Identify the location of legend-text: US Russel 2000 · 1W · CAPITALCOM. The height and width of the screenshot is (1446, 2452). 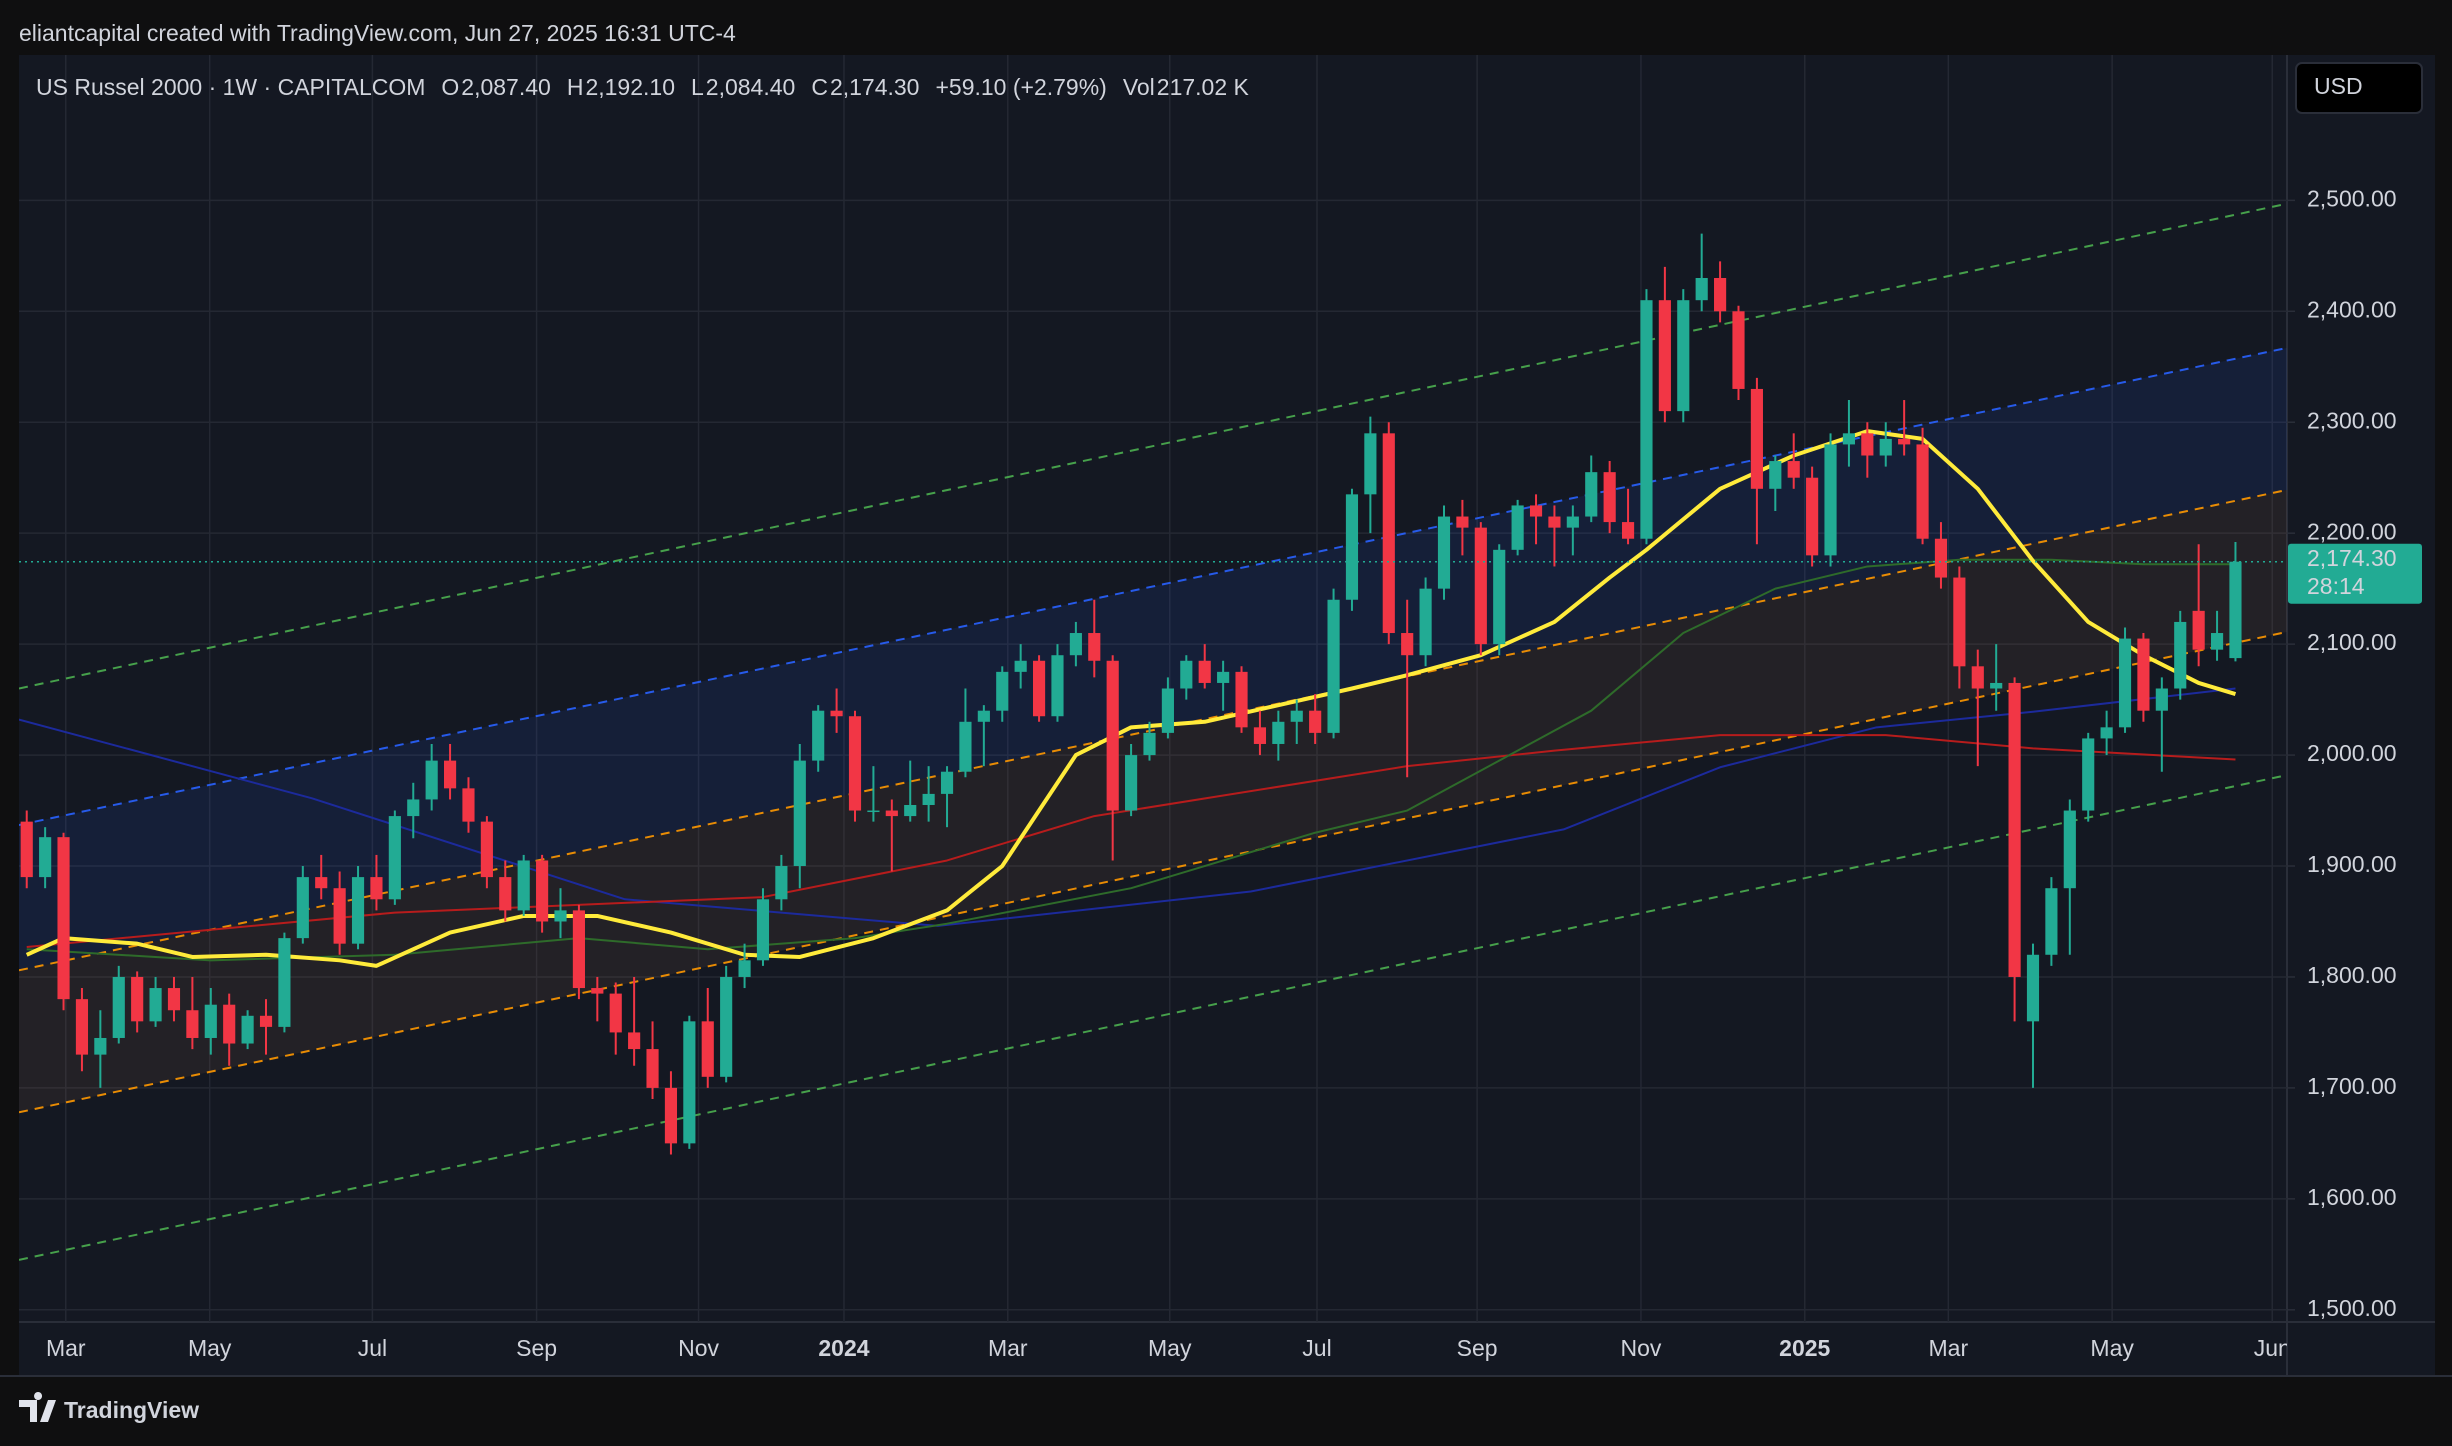
(230, 87).